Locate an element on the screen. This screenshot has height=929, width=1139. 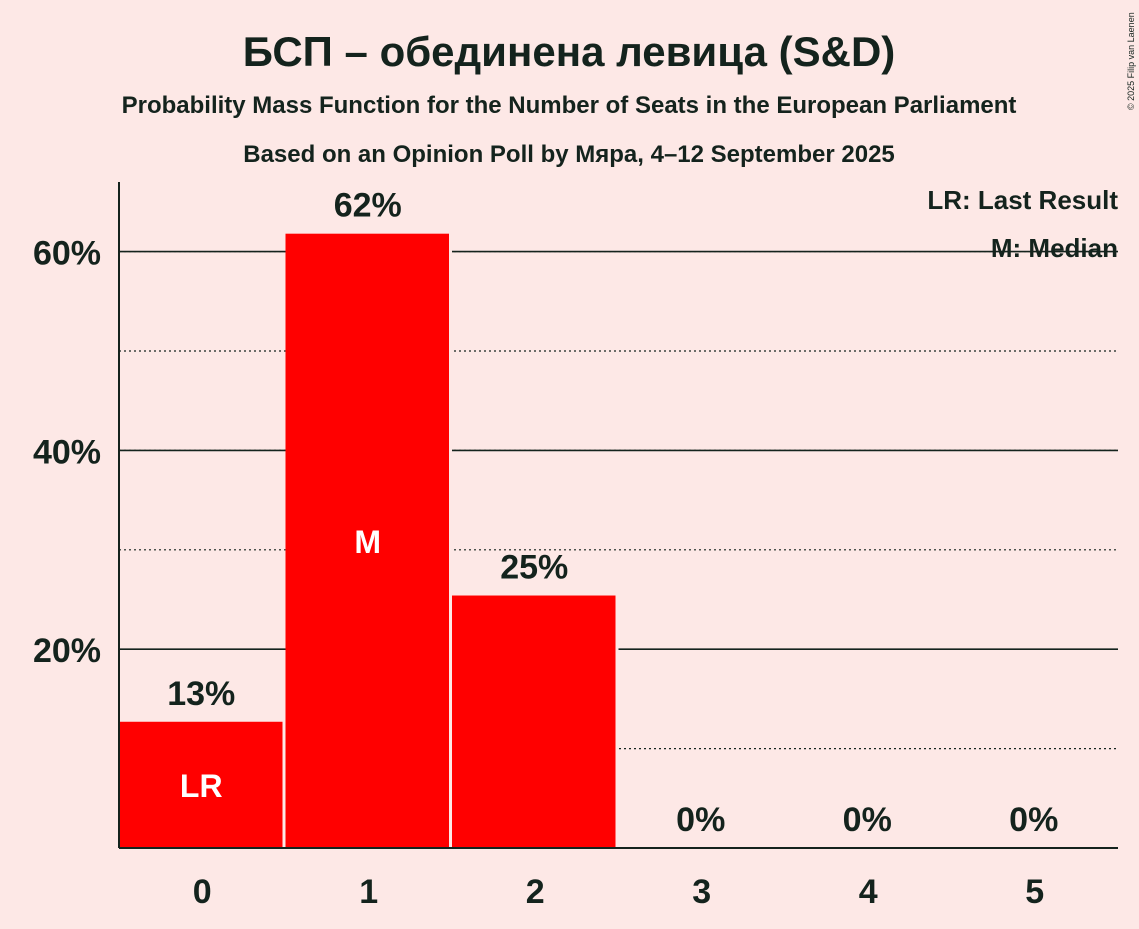
legend-entry: LR: Last Result is located at coordinates (1022, 200).